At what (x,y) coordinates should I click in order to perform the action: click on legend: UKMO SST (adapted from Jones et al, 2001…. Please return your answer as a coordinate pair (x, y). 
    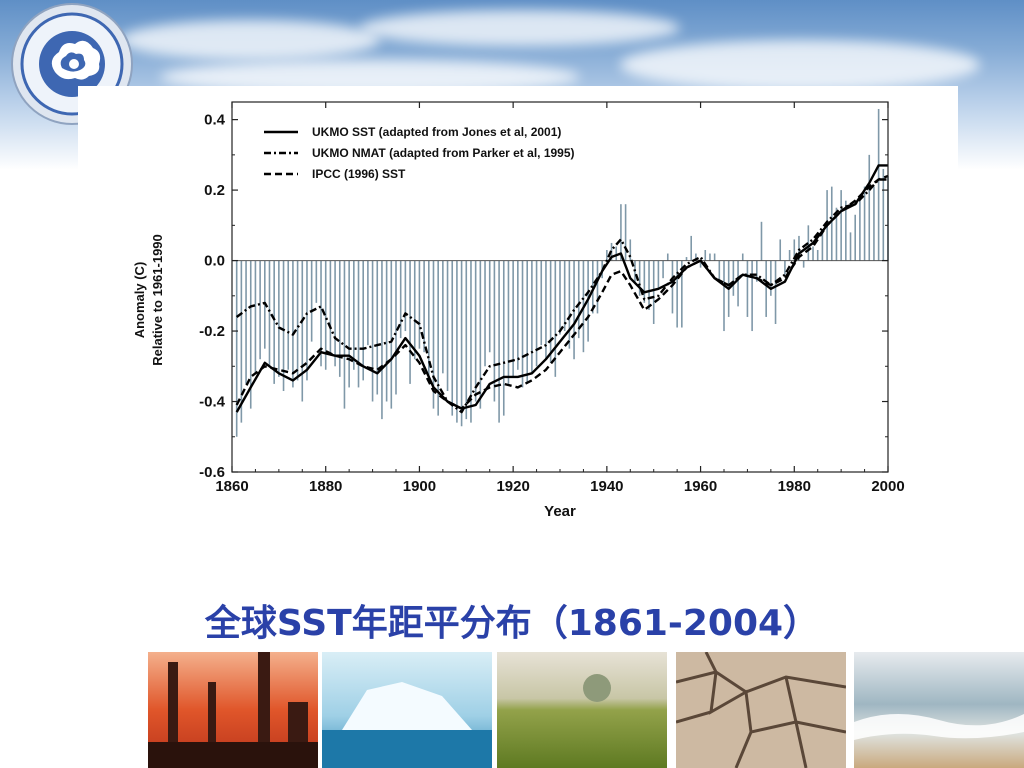
    Looking at the image, I should click on (419, 153).